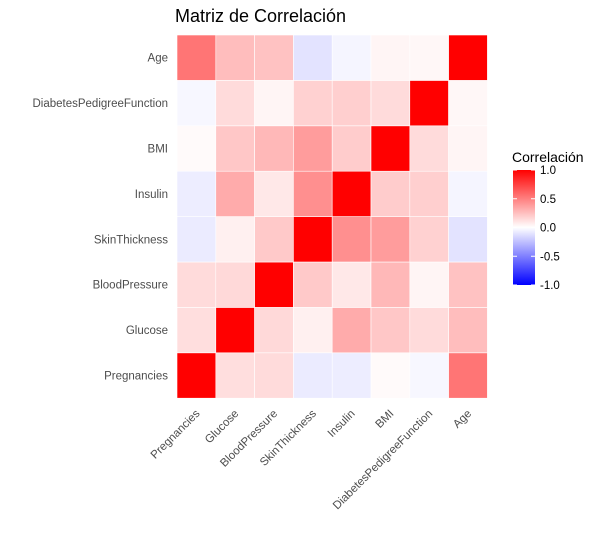  I want to click on heatmap-cell-DiabetesPedigreeFunction-BMI, so click(390, 103).